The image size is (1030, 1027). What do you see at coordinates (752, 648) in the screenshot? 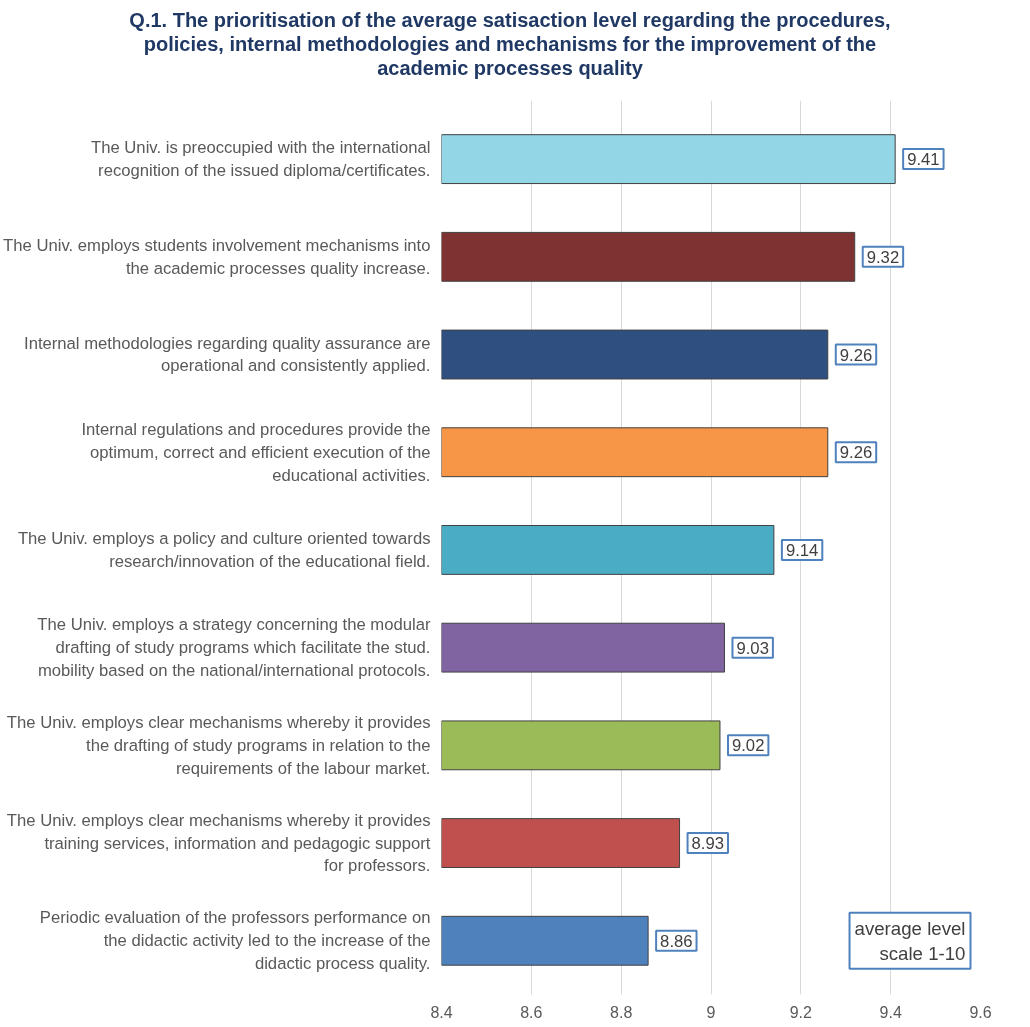
I see `data-label: 9.03` at bounding box center [752, 648].